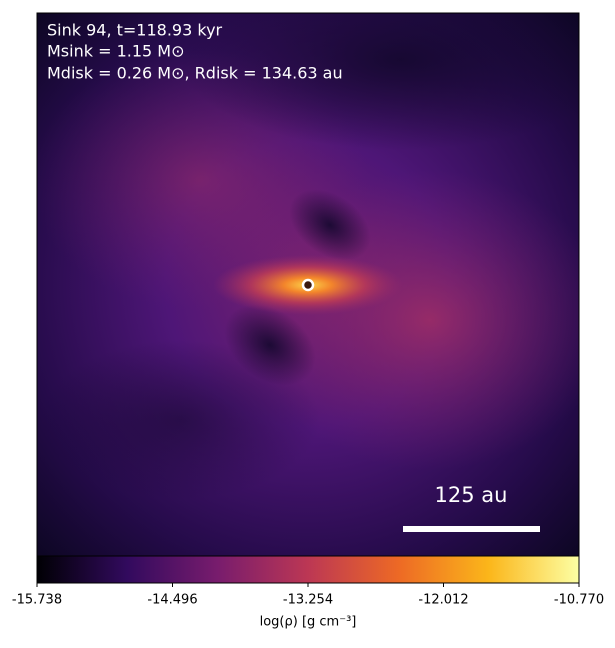 The image size is (615, 648). Describe the element at coordinates (471, 529) in the screenshot. I see `scale-bar` at that location.